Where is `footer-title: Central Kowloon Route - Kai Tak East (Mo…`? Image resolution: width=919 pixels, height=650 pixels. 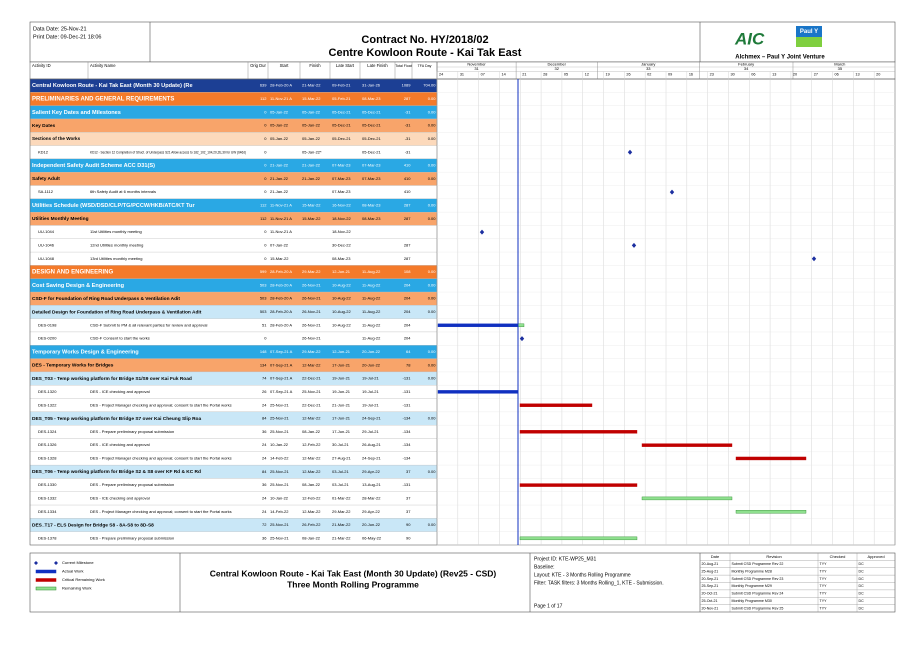 footer-title: Central Kowloon Route - Kai Tak East (Mo… is located at coordinates (353, 573).